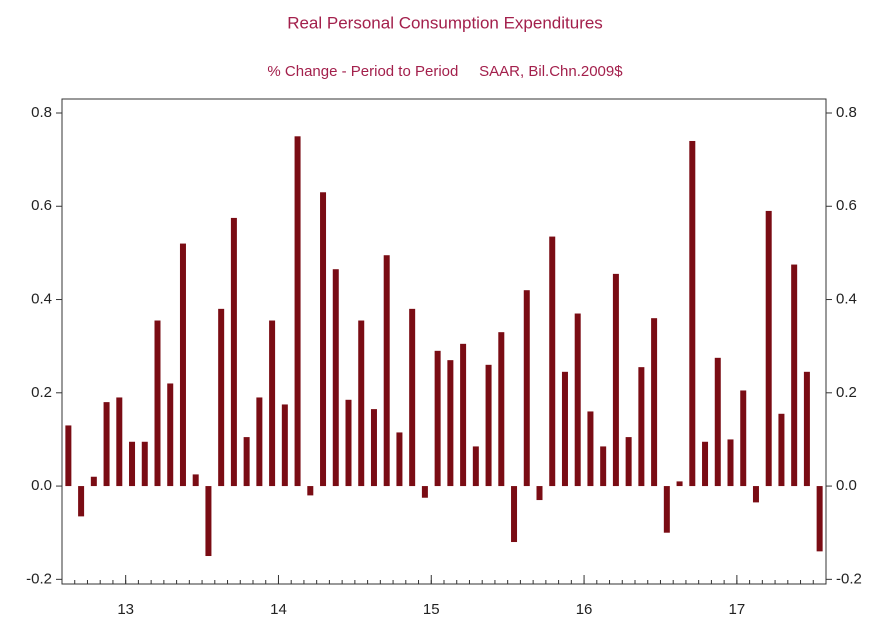 The width and height of the screenshot is (882, 630). I want to click on y2-tick-label: 0.2, so click(846, 392).